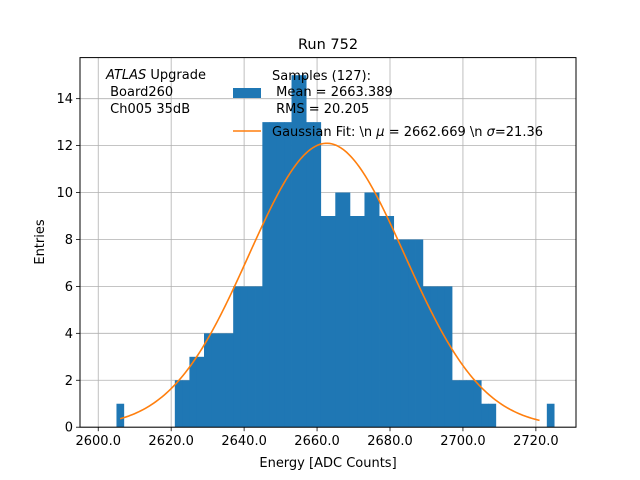  I want to click on y-tick-label: 8, so click(69, 240).